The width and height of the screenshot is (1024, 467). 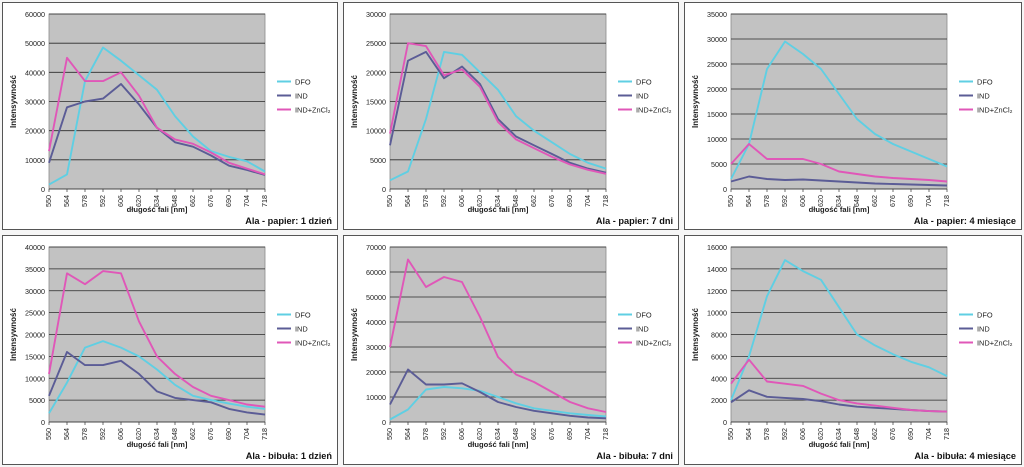 What do you see at coordinates (719, 378) in the screenshot?
I see `y-tick-label: 4000` at bounding box center [719, 378].